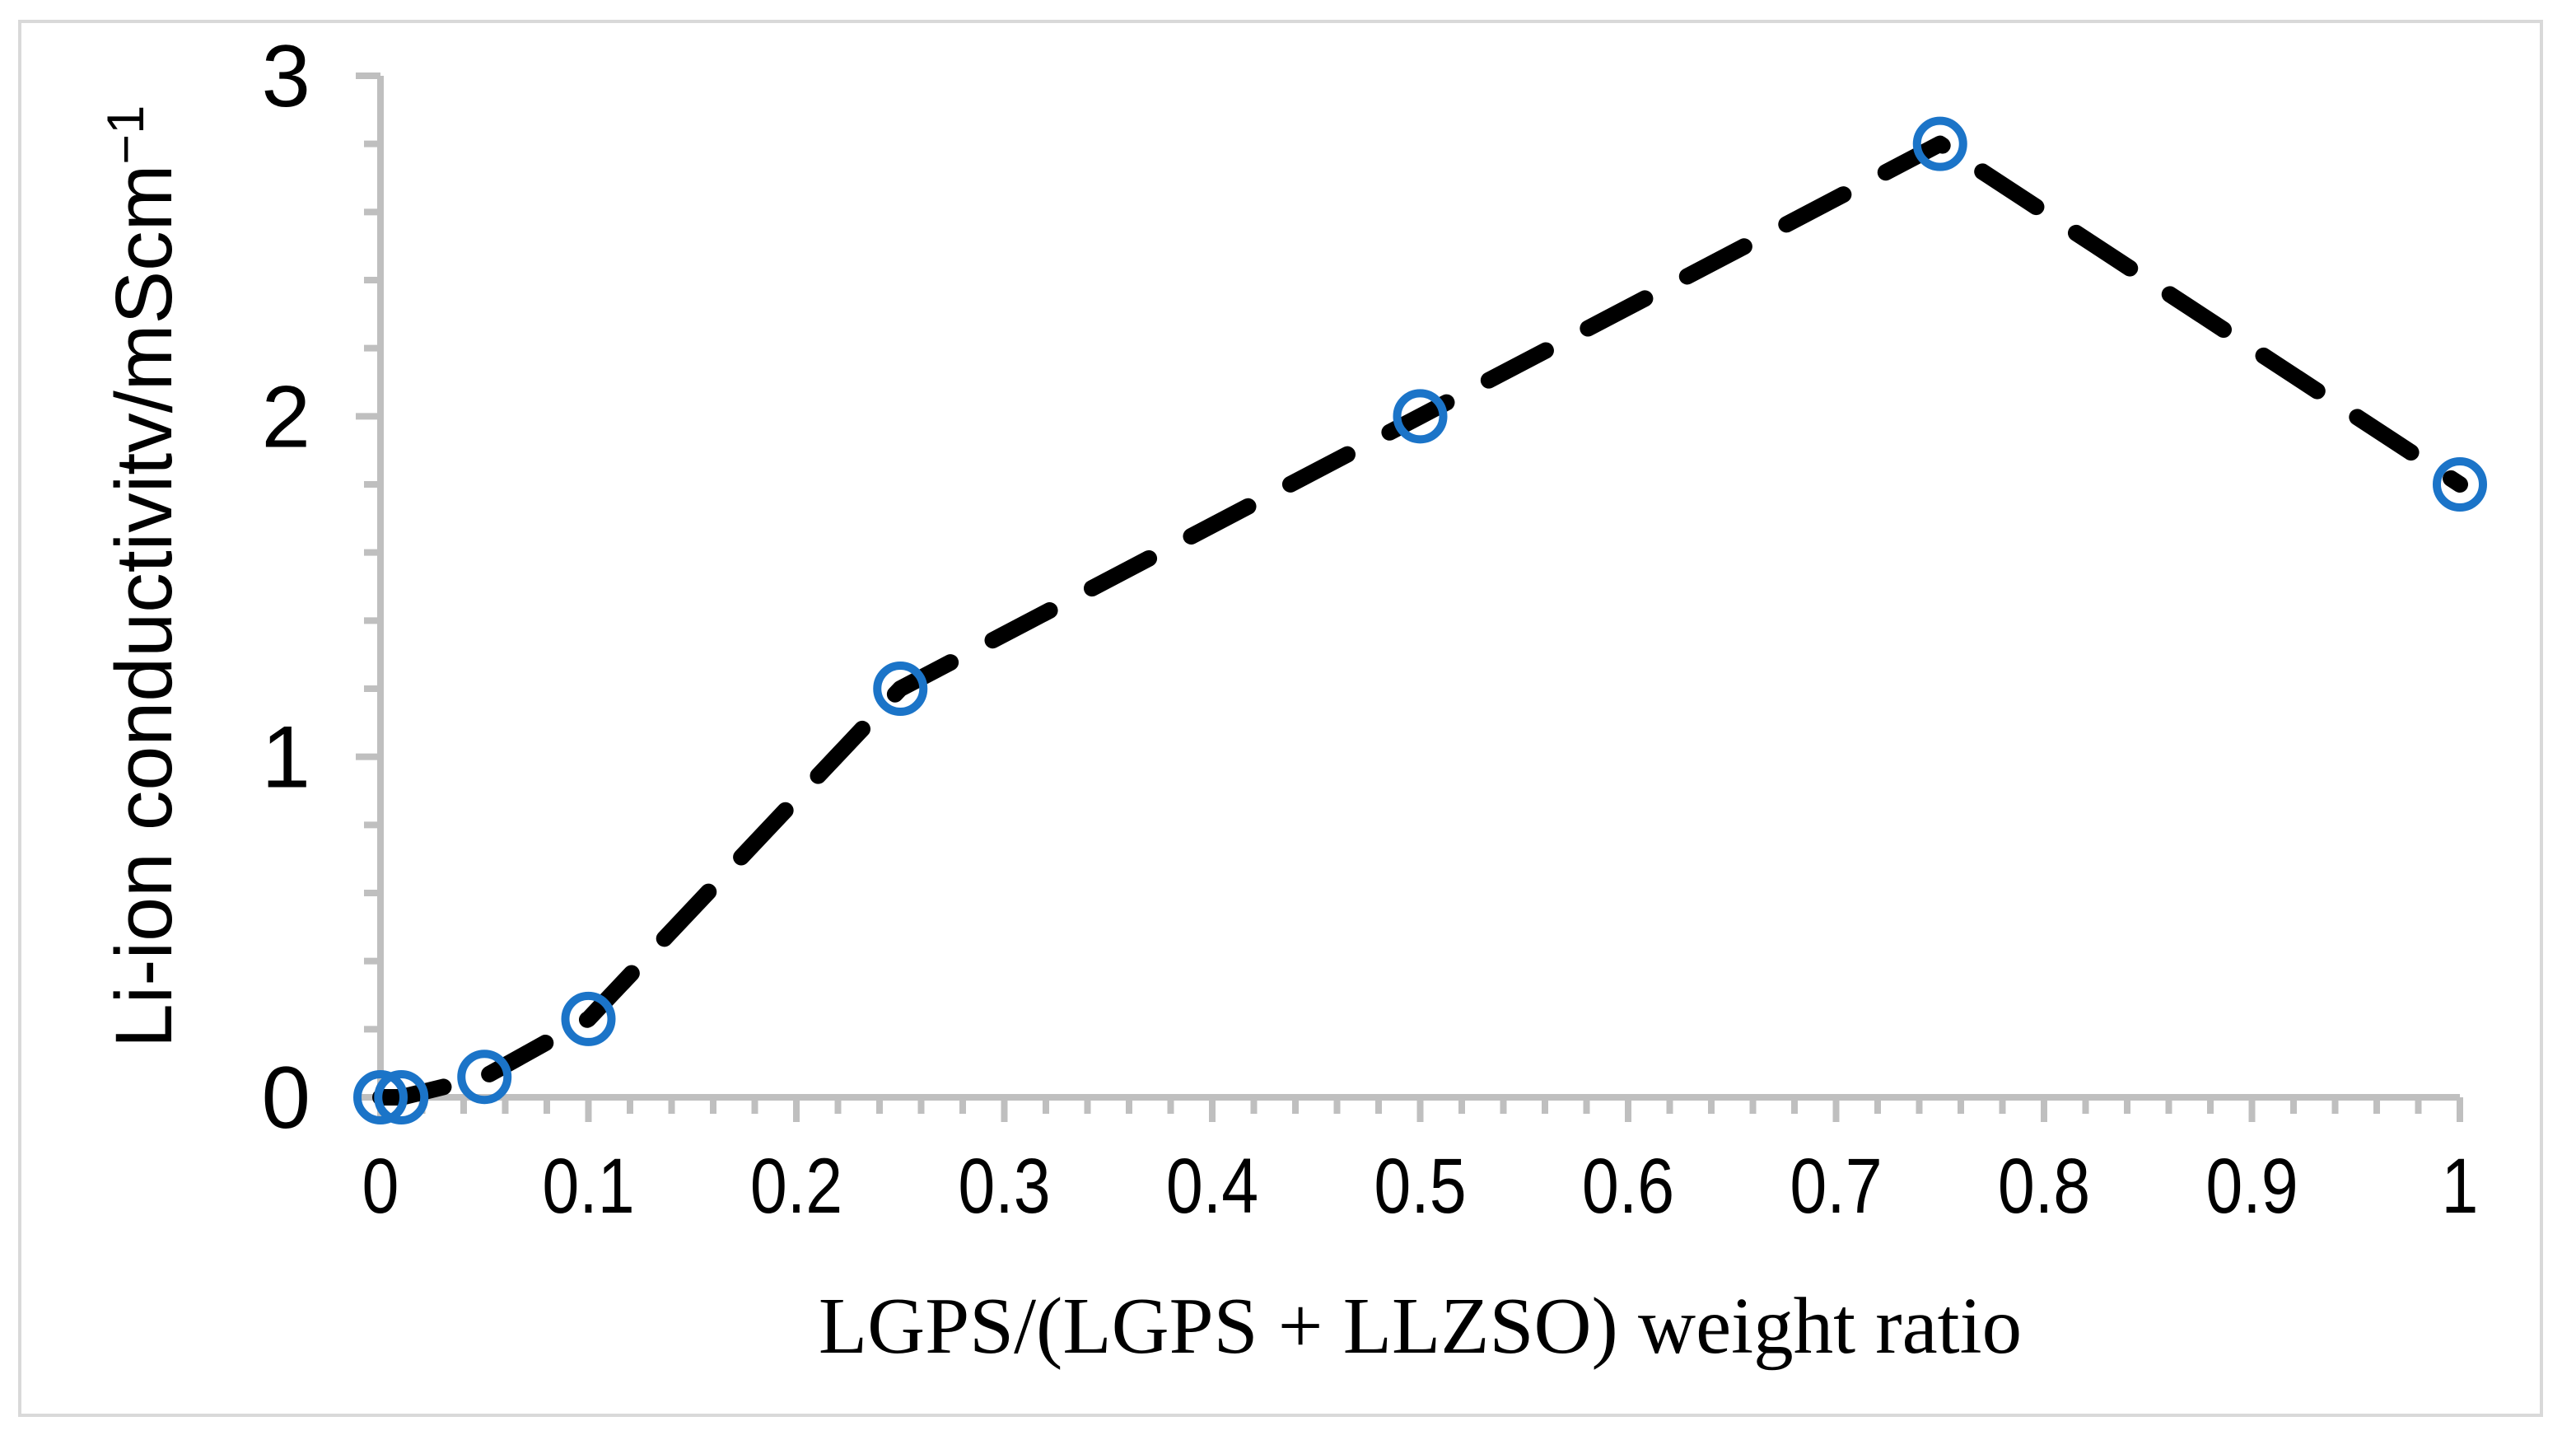 This screenshot has height=1440, width=2576. Describe the element at coordinates (1836, 1186) in the screenshot. I see `x-tick-label: 0.7` at that location.